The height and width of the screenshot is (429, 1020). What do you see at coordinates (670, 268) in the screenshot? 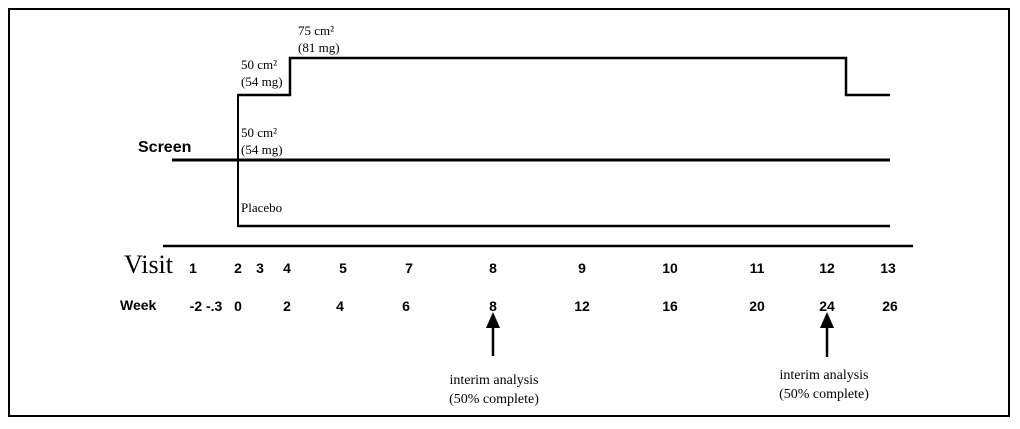
I see `visit-label: 10` at bounding box center [670, 268].